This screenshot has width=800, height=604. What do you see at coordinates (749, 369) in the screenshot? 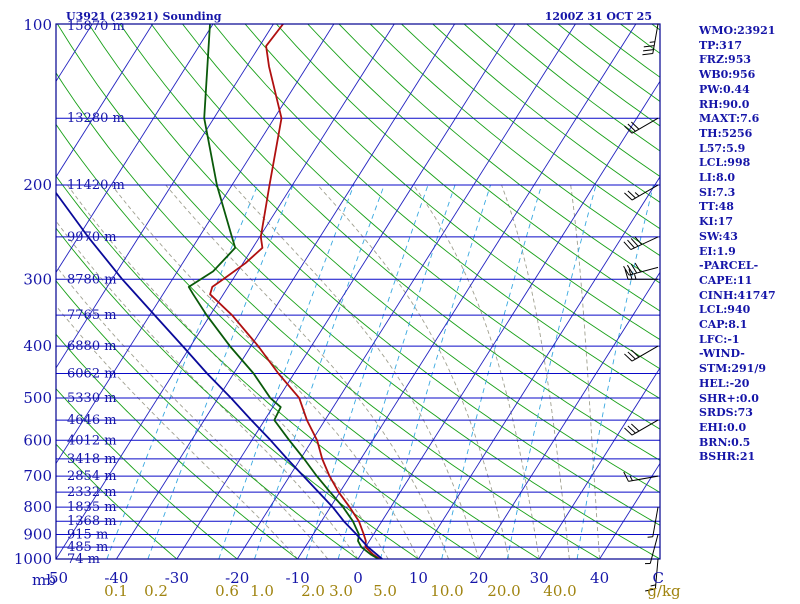
I see `index-line: STM:291/9` at bounding box center [749, 369].